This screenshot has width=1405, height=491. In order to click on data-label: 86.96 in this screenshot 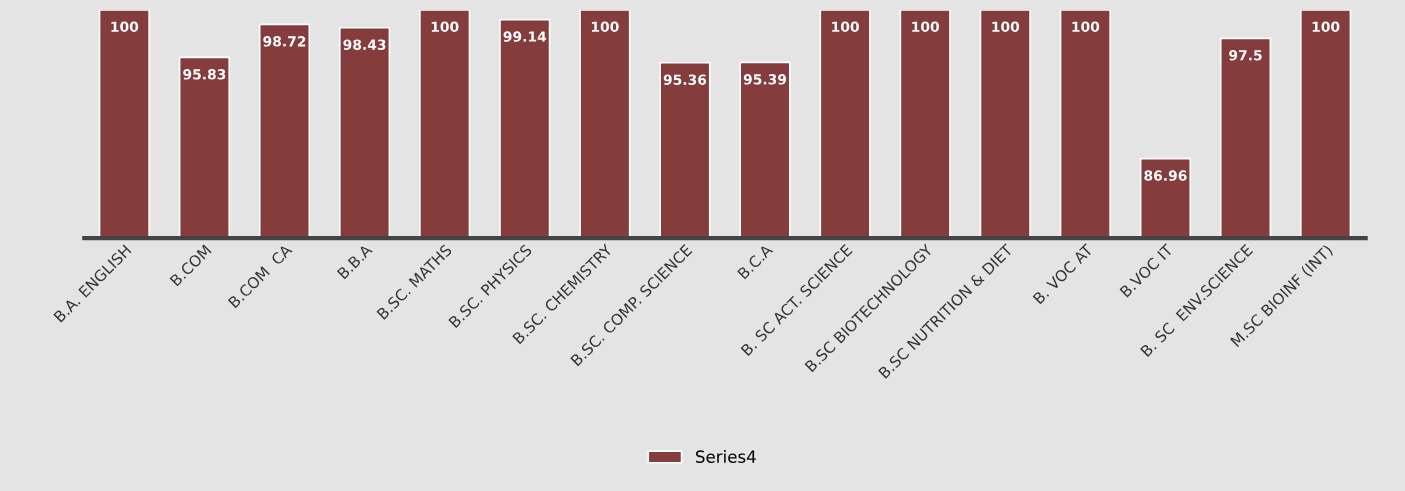, I will do `click(1165, 175)`.